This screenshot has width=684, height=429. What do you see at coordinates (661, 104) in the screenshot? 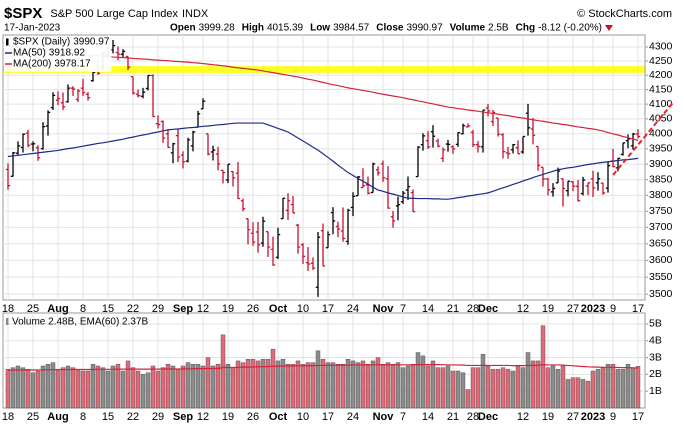
I see `y-tick-label: 4100` at bounding box center [661, 104].